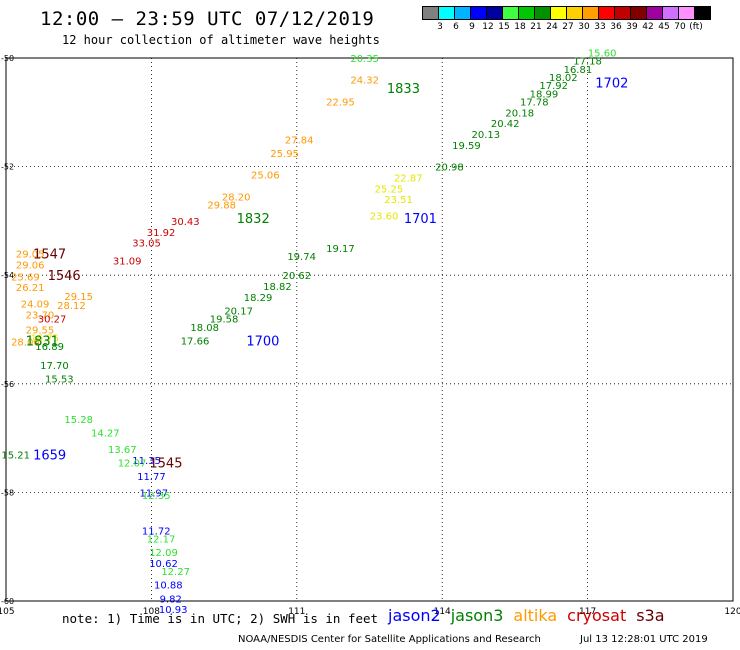 The width and height of the screenshot is (740, 650). I want to click on legend-tick-label: 9, so click(472, 27).